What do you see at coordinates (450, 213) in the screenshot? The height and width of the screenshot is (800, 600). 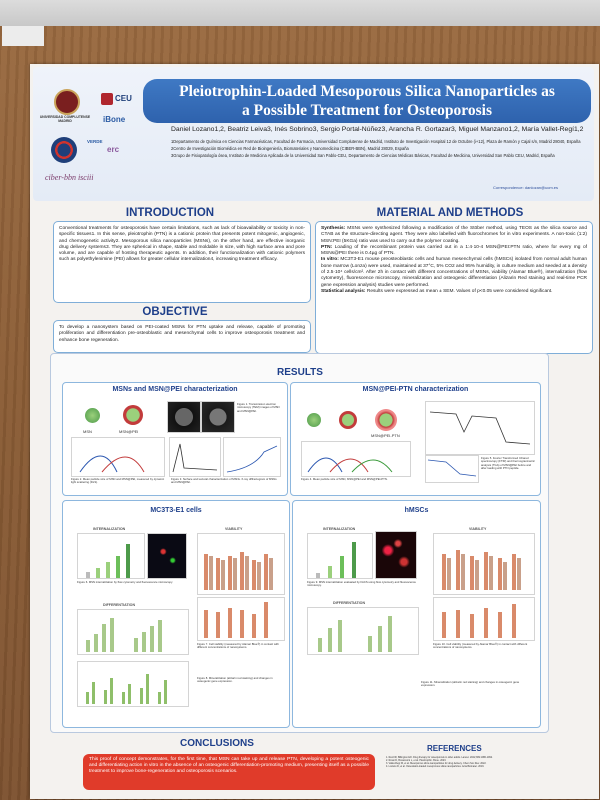 I see `methods-heading: MATERIAL AND METHODS` at bounding box center [450, 213].